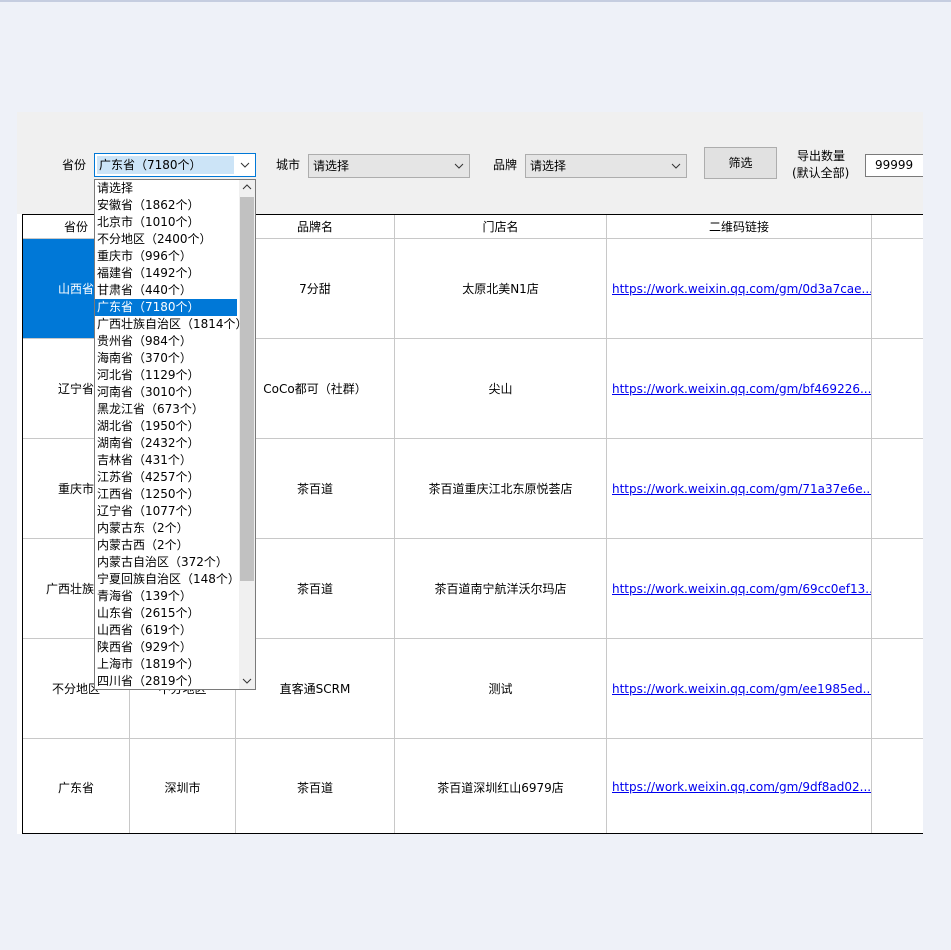  I want to click on scroll-thumb, so click(247, 389).